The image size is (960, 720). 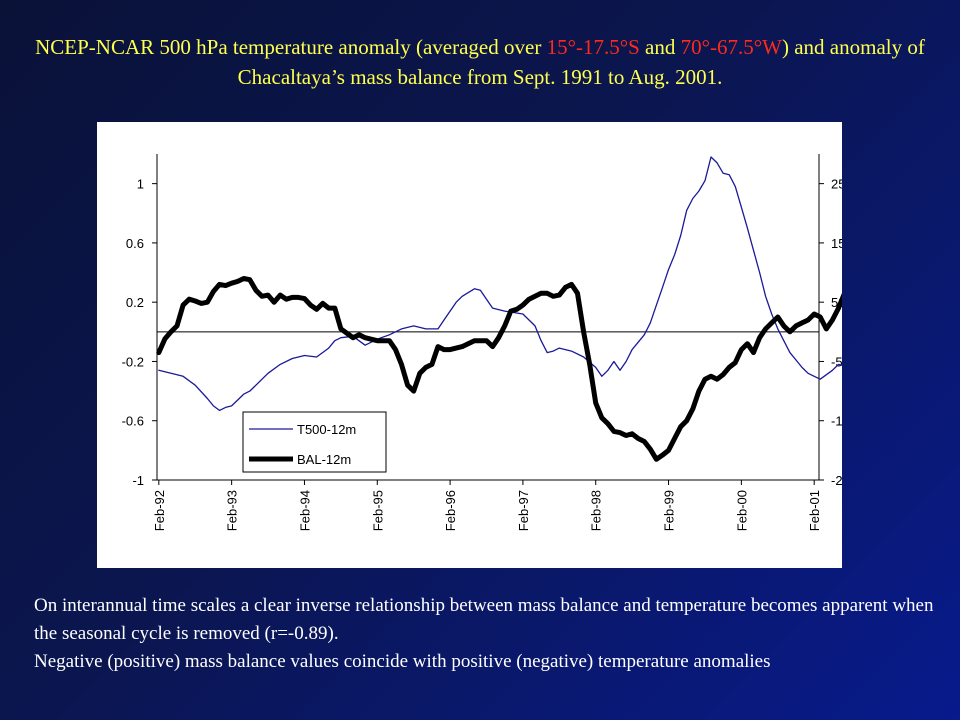 I want to click on x-tick-label: Feb-92, so click(x=159, y=510).